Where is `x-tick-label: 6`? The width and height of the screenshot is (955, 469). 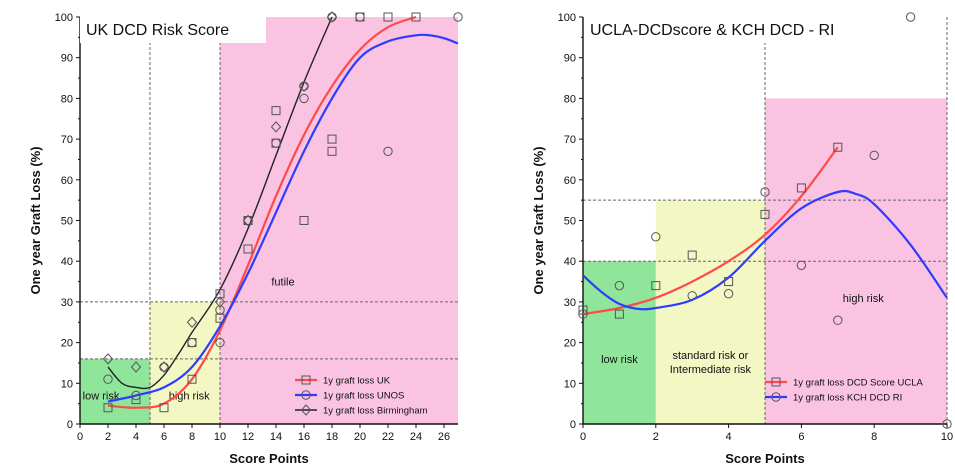
x-tick-label: 6 is located at coordinates (164, 437).